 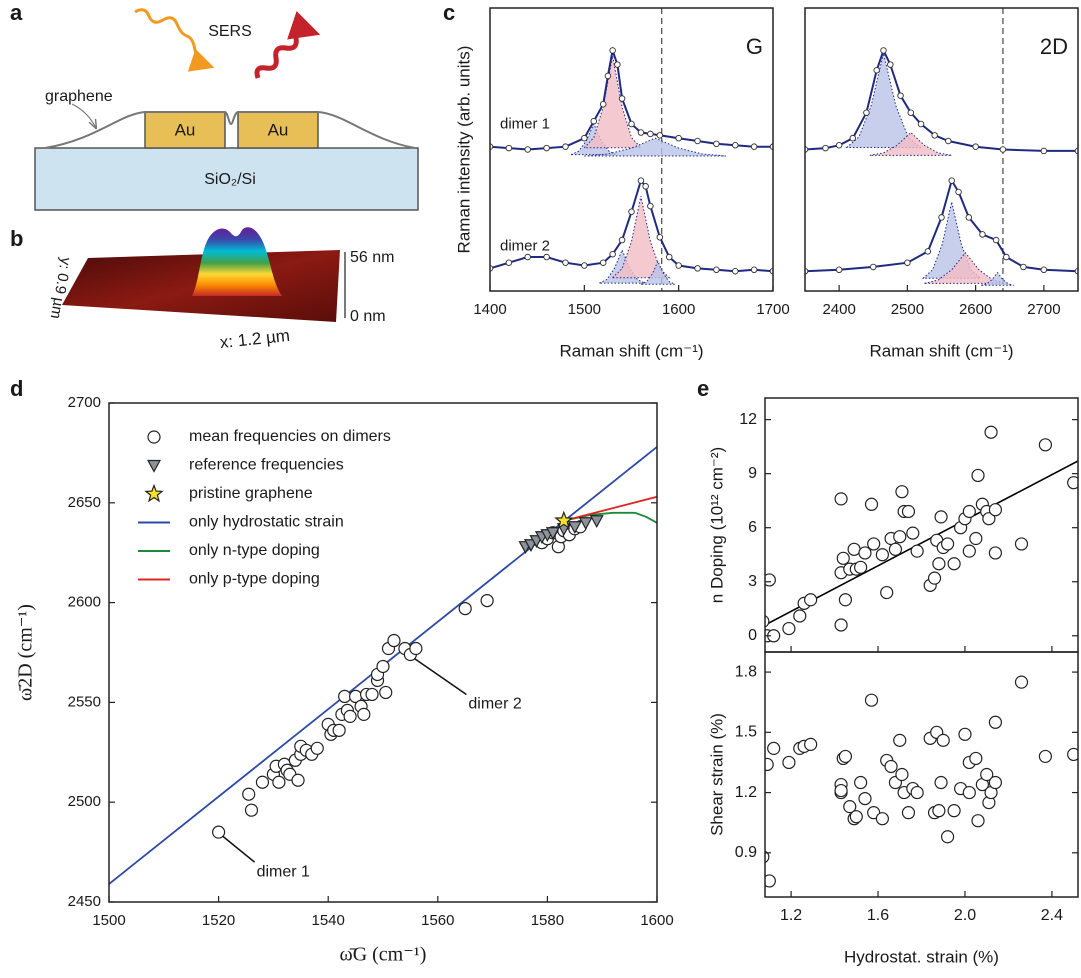 I want to click on x-tick-label: 2500, so click(x=907, y=309).